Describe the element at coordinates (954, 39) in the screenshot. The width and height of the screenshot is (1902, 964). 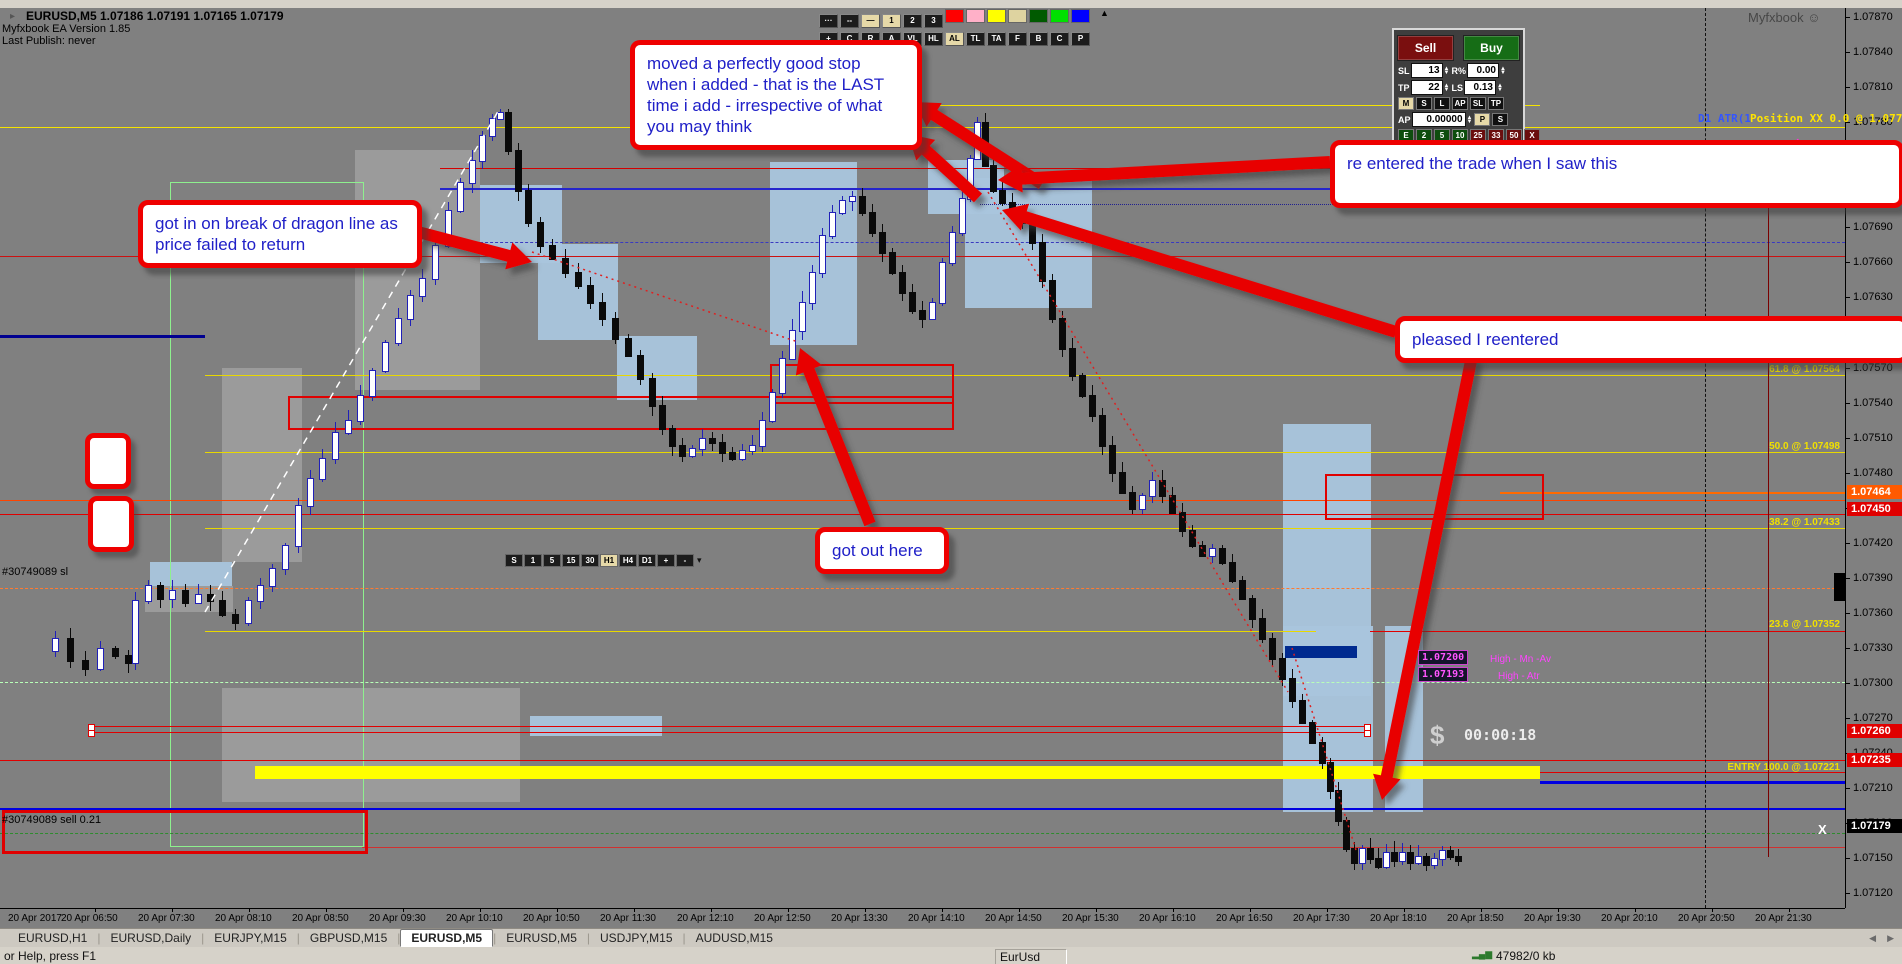
I see `toolbar-button-AL: AL` at that location.